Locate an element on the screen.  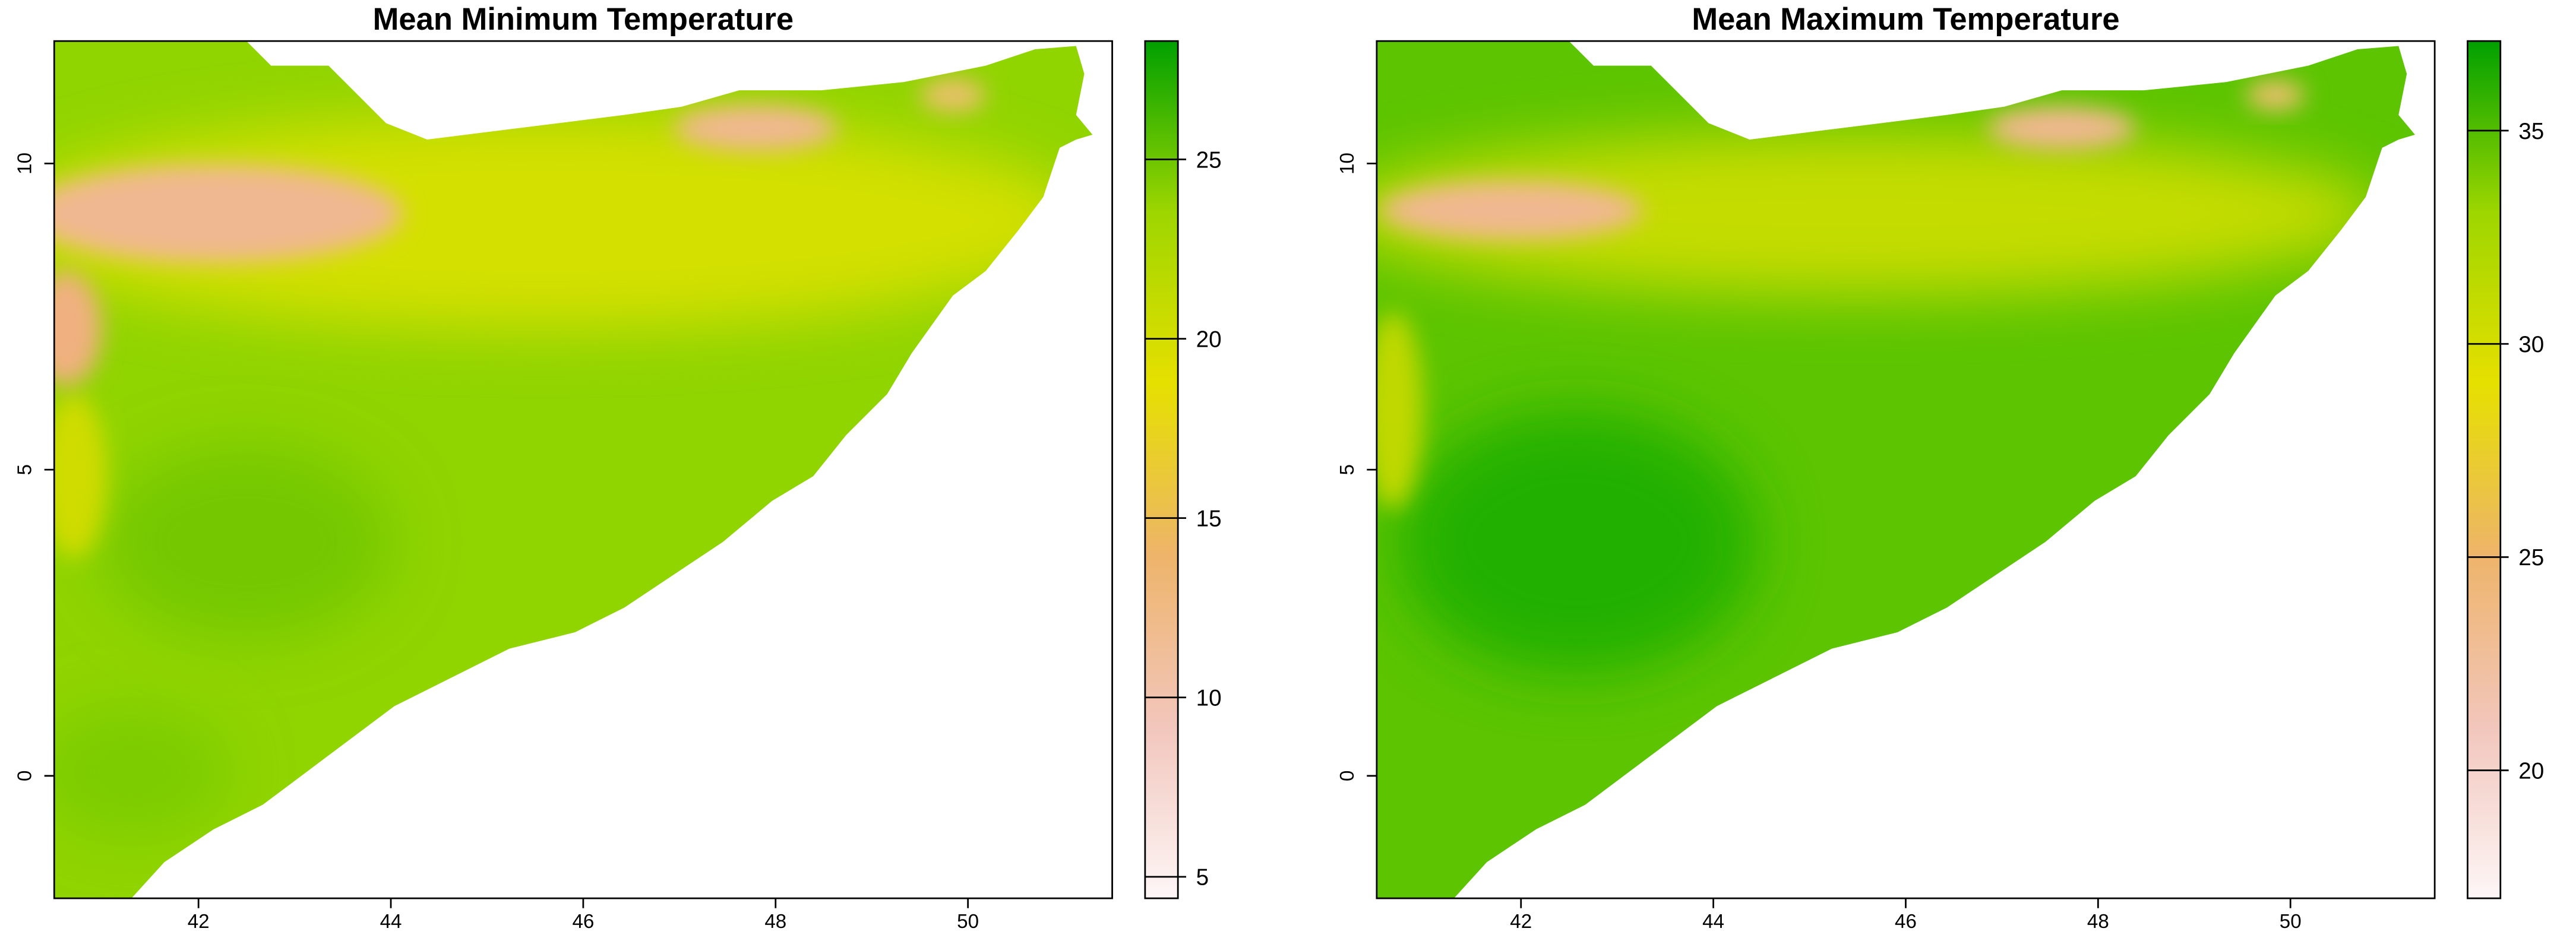
chart-title: Mean Maximum Temperature is located at coordinates (1905, 19).